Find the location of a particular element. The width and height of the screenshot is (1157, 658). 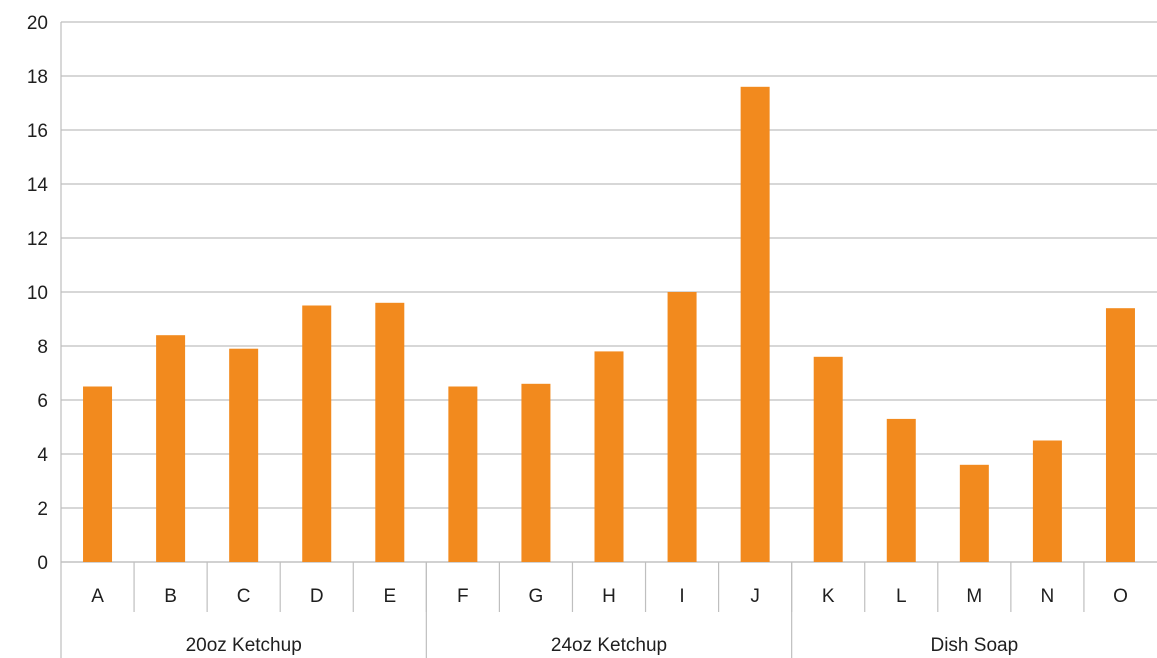

category-label: A is located at coordinates (97, 596).